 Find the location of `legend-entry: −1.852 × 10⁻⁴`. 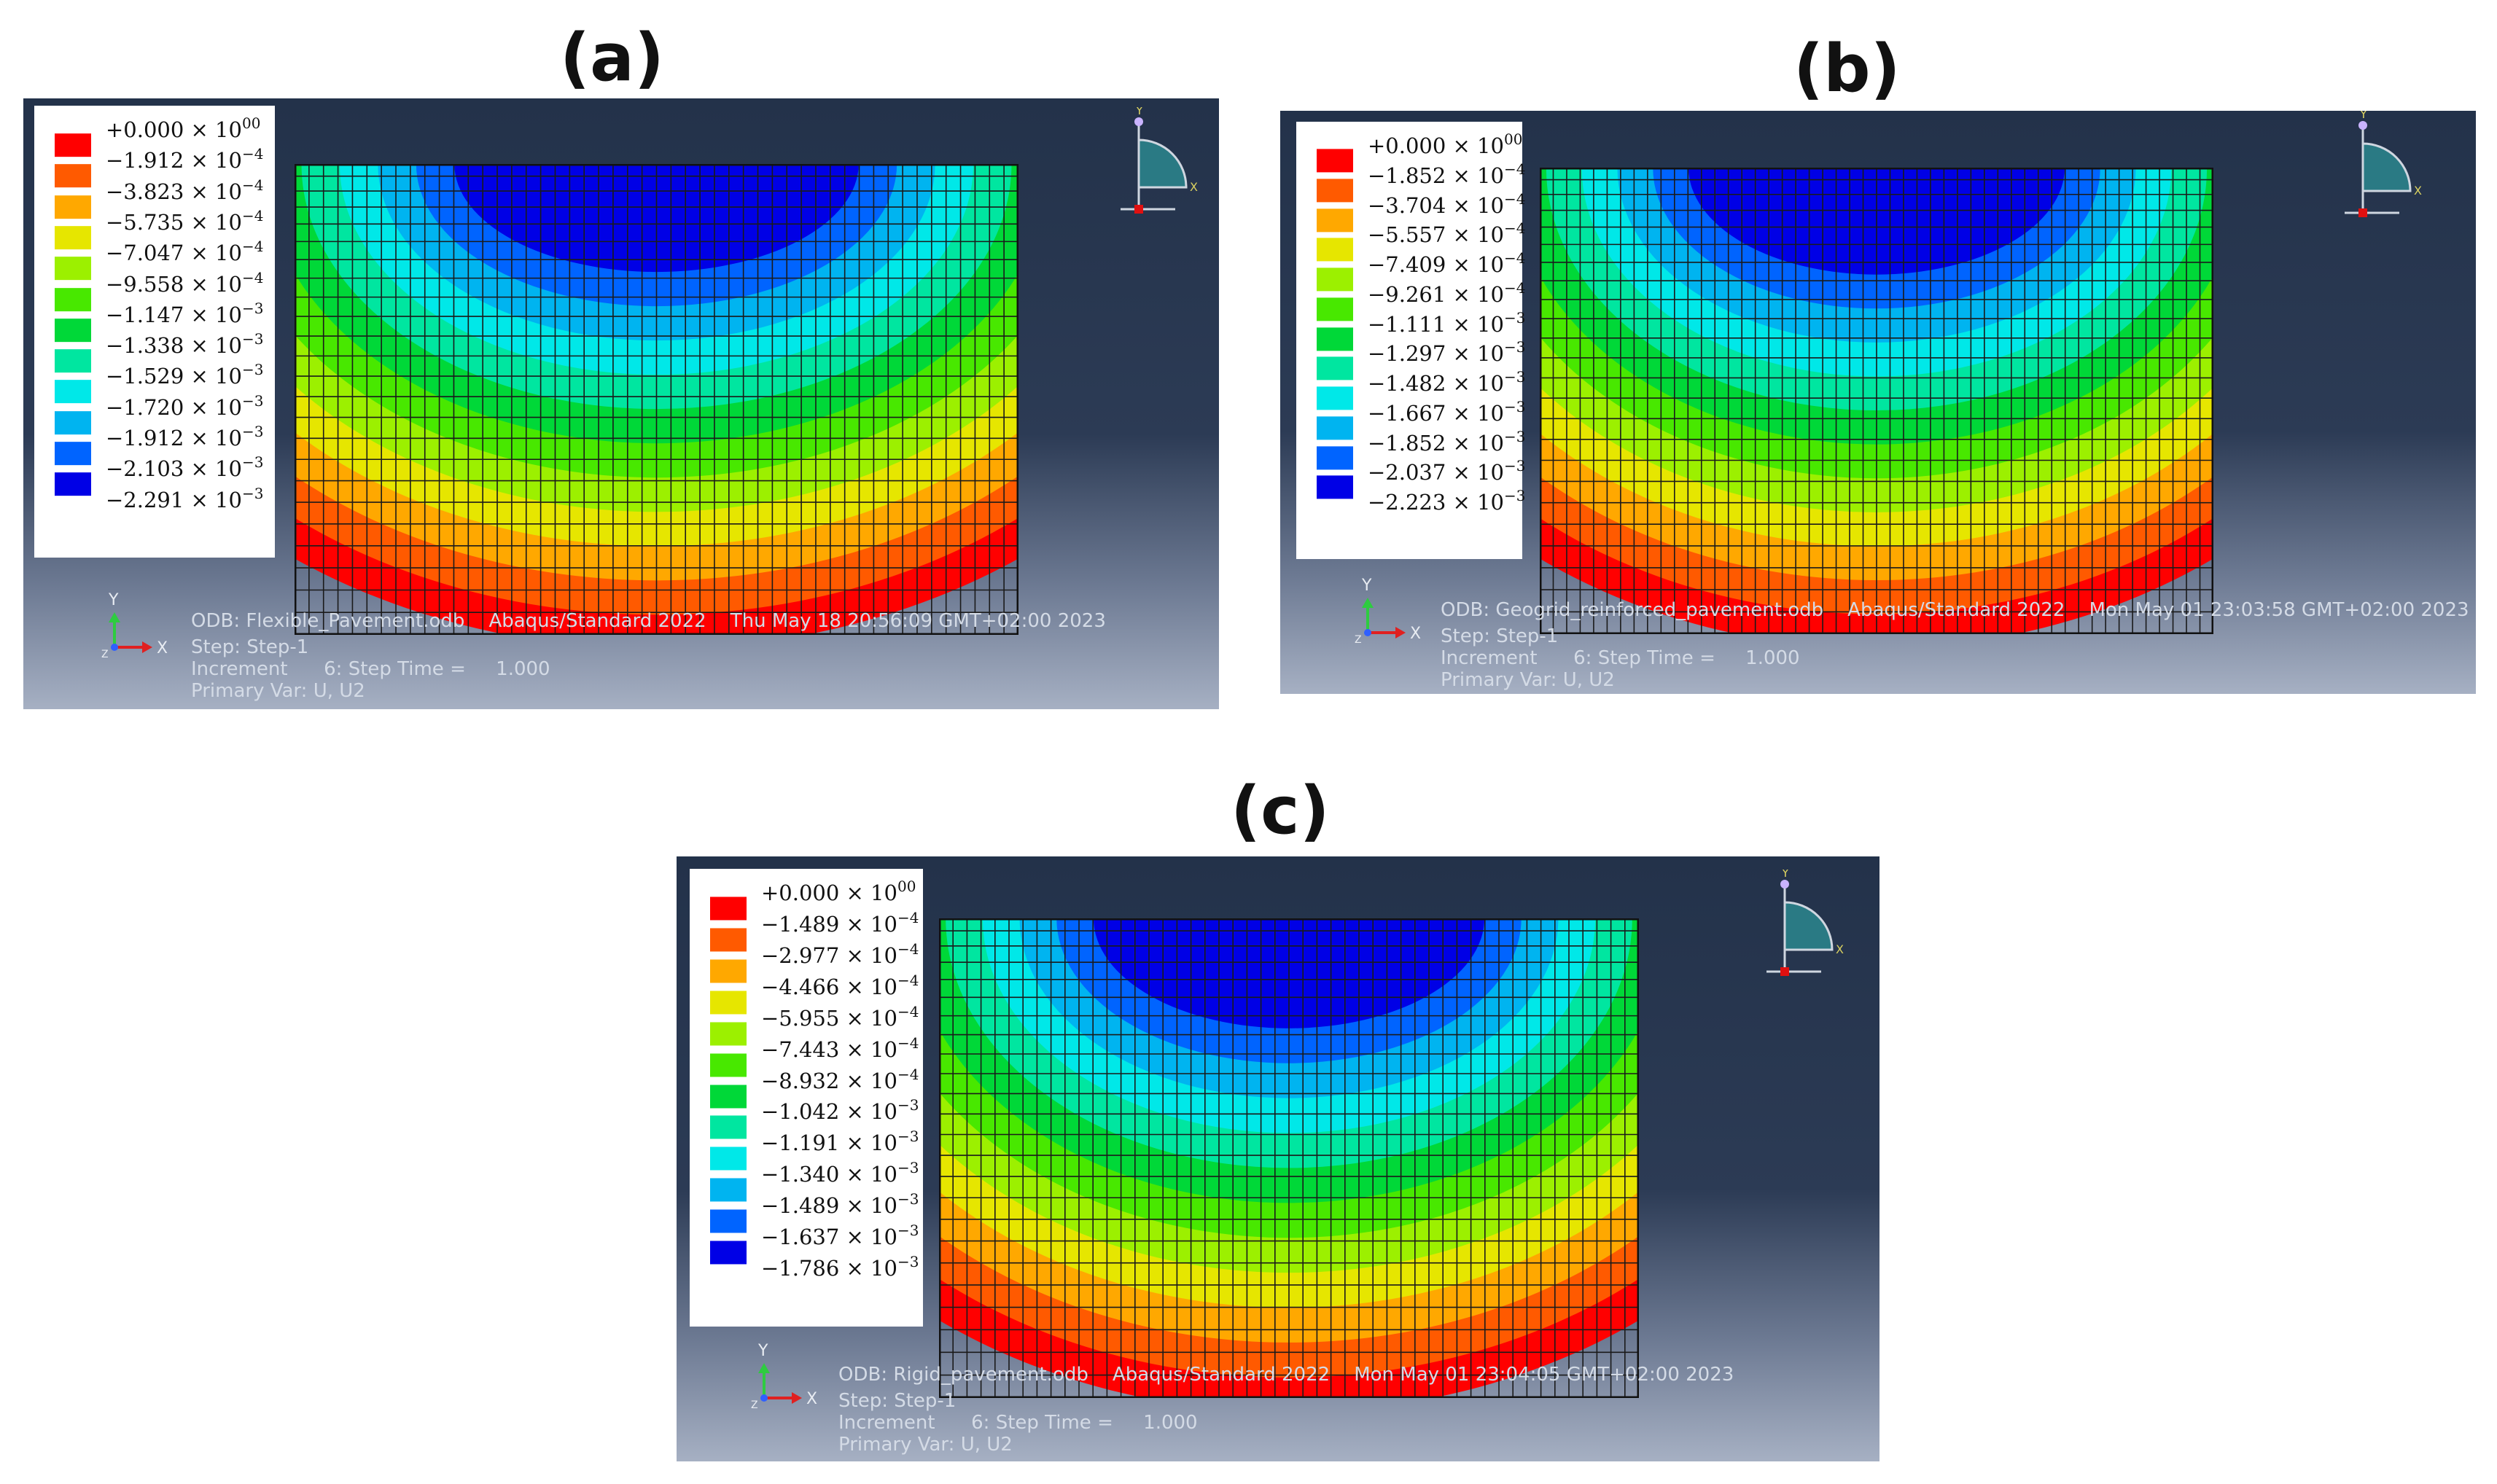

legend-entry: −1.852 × 10⁻⁴ is located at coordinates (1410, 182).